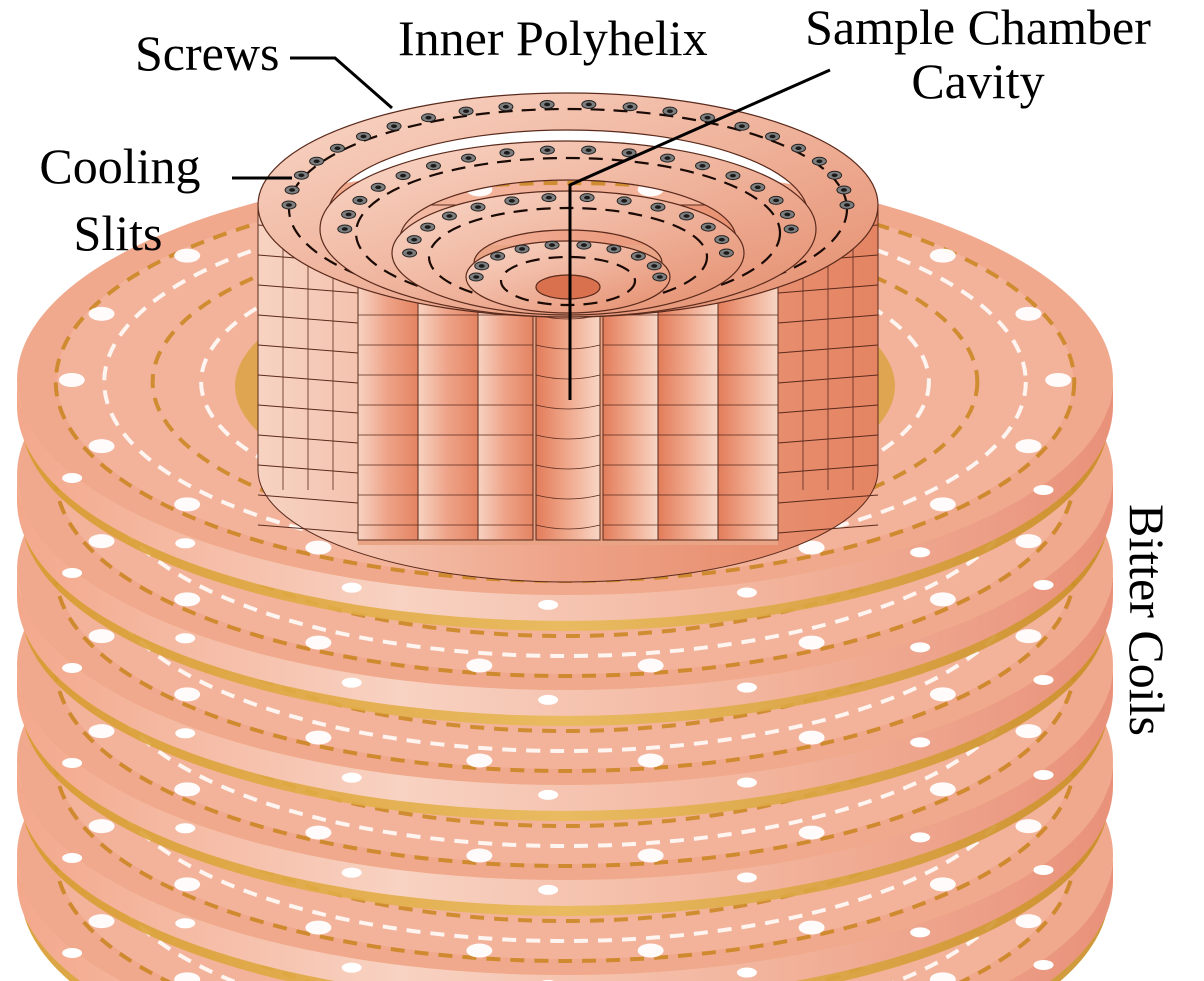 The height and width of the screenshot is (981, 1204). What do you see at coordinates (568, 412) in the screenshot?
I see `sample-chamber-bore` at bounding box center [568, 412].